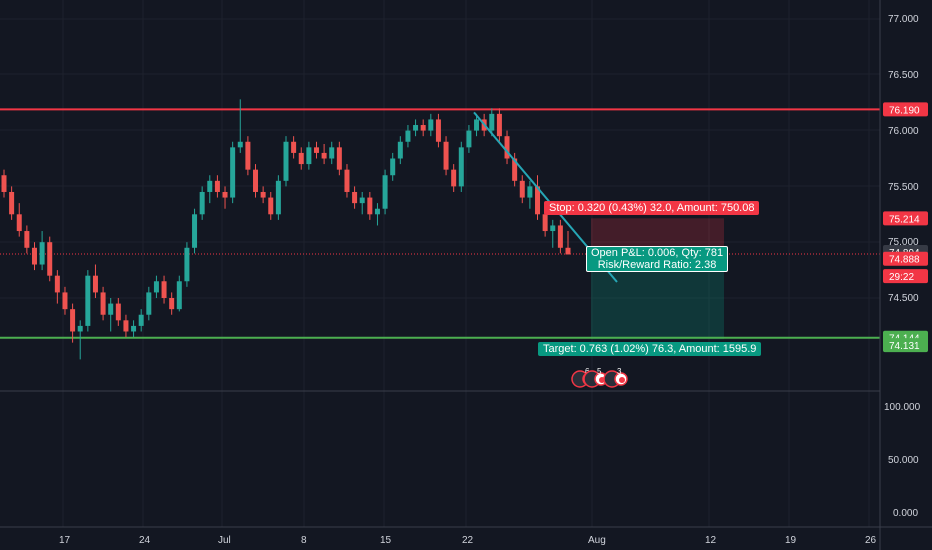 The height and width of the screenshot is (550, 932). What do you see at coordinates (904, 346) in the screenshot?
I see `svg-text: 74.131` at bounding box center [904, 346].